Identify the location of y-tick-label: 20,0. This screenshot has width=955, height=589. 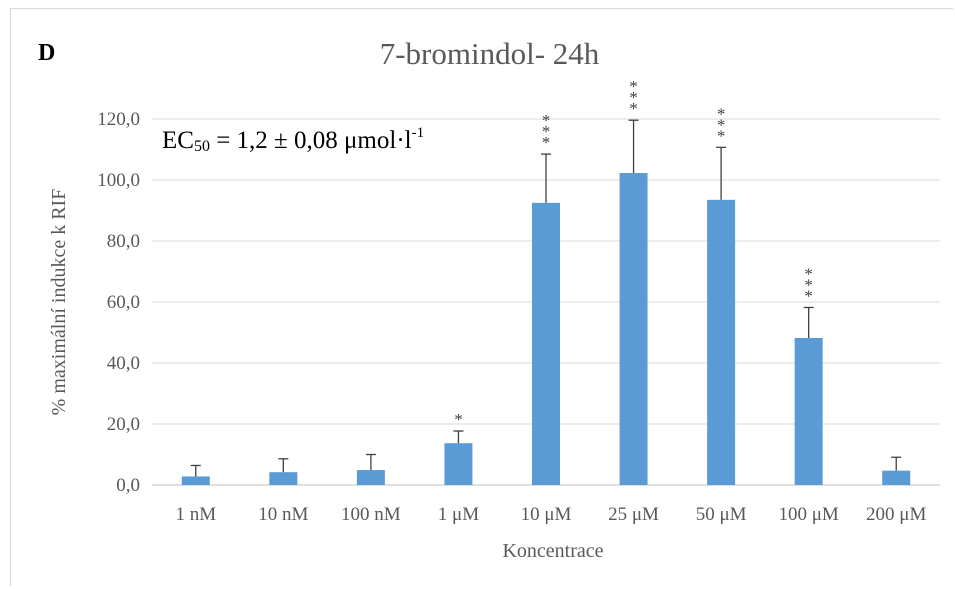
(123, 424).